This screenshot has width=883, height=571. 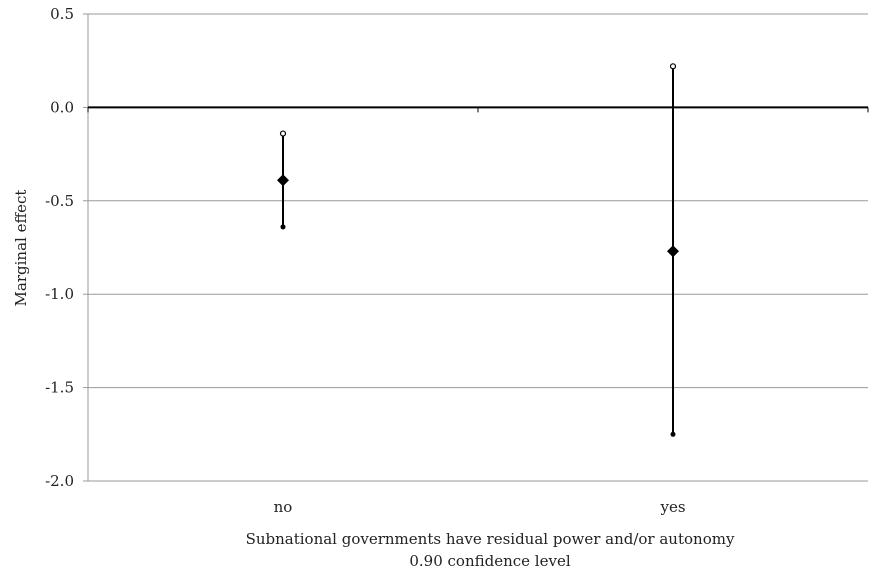 What do you see at coordinates (59, 201) in the screenshot?
I see `y-tick-label: -0.5` at bounding box center [59, 201].